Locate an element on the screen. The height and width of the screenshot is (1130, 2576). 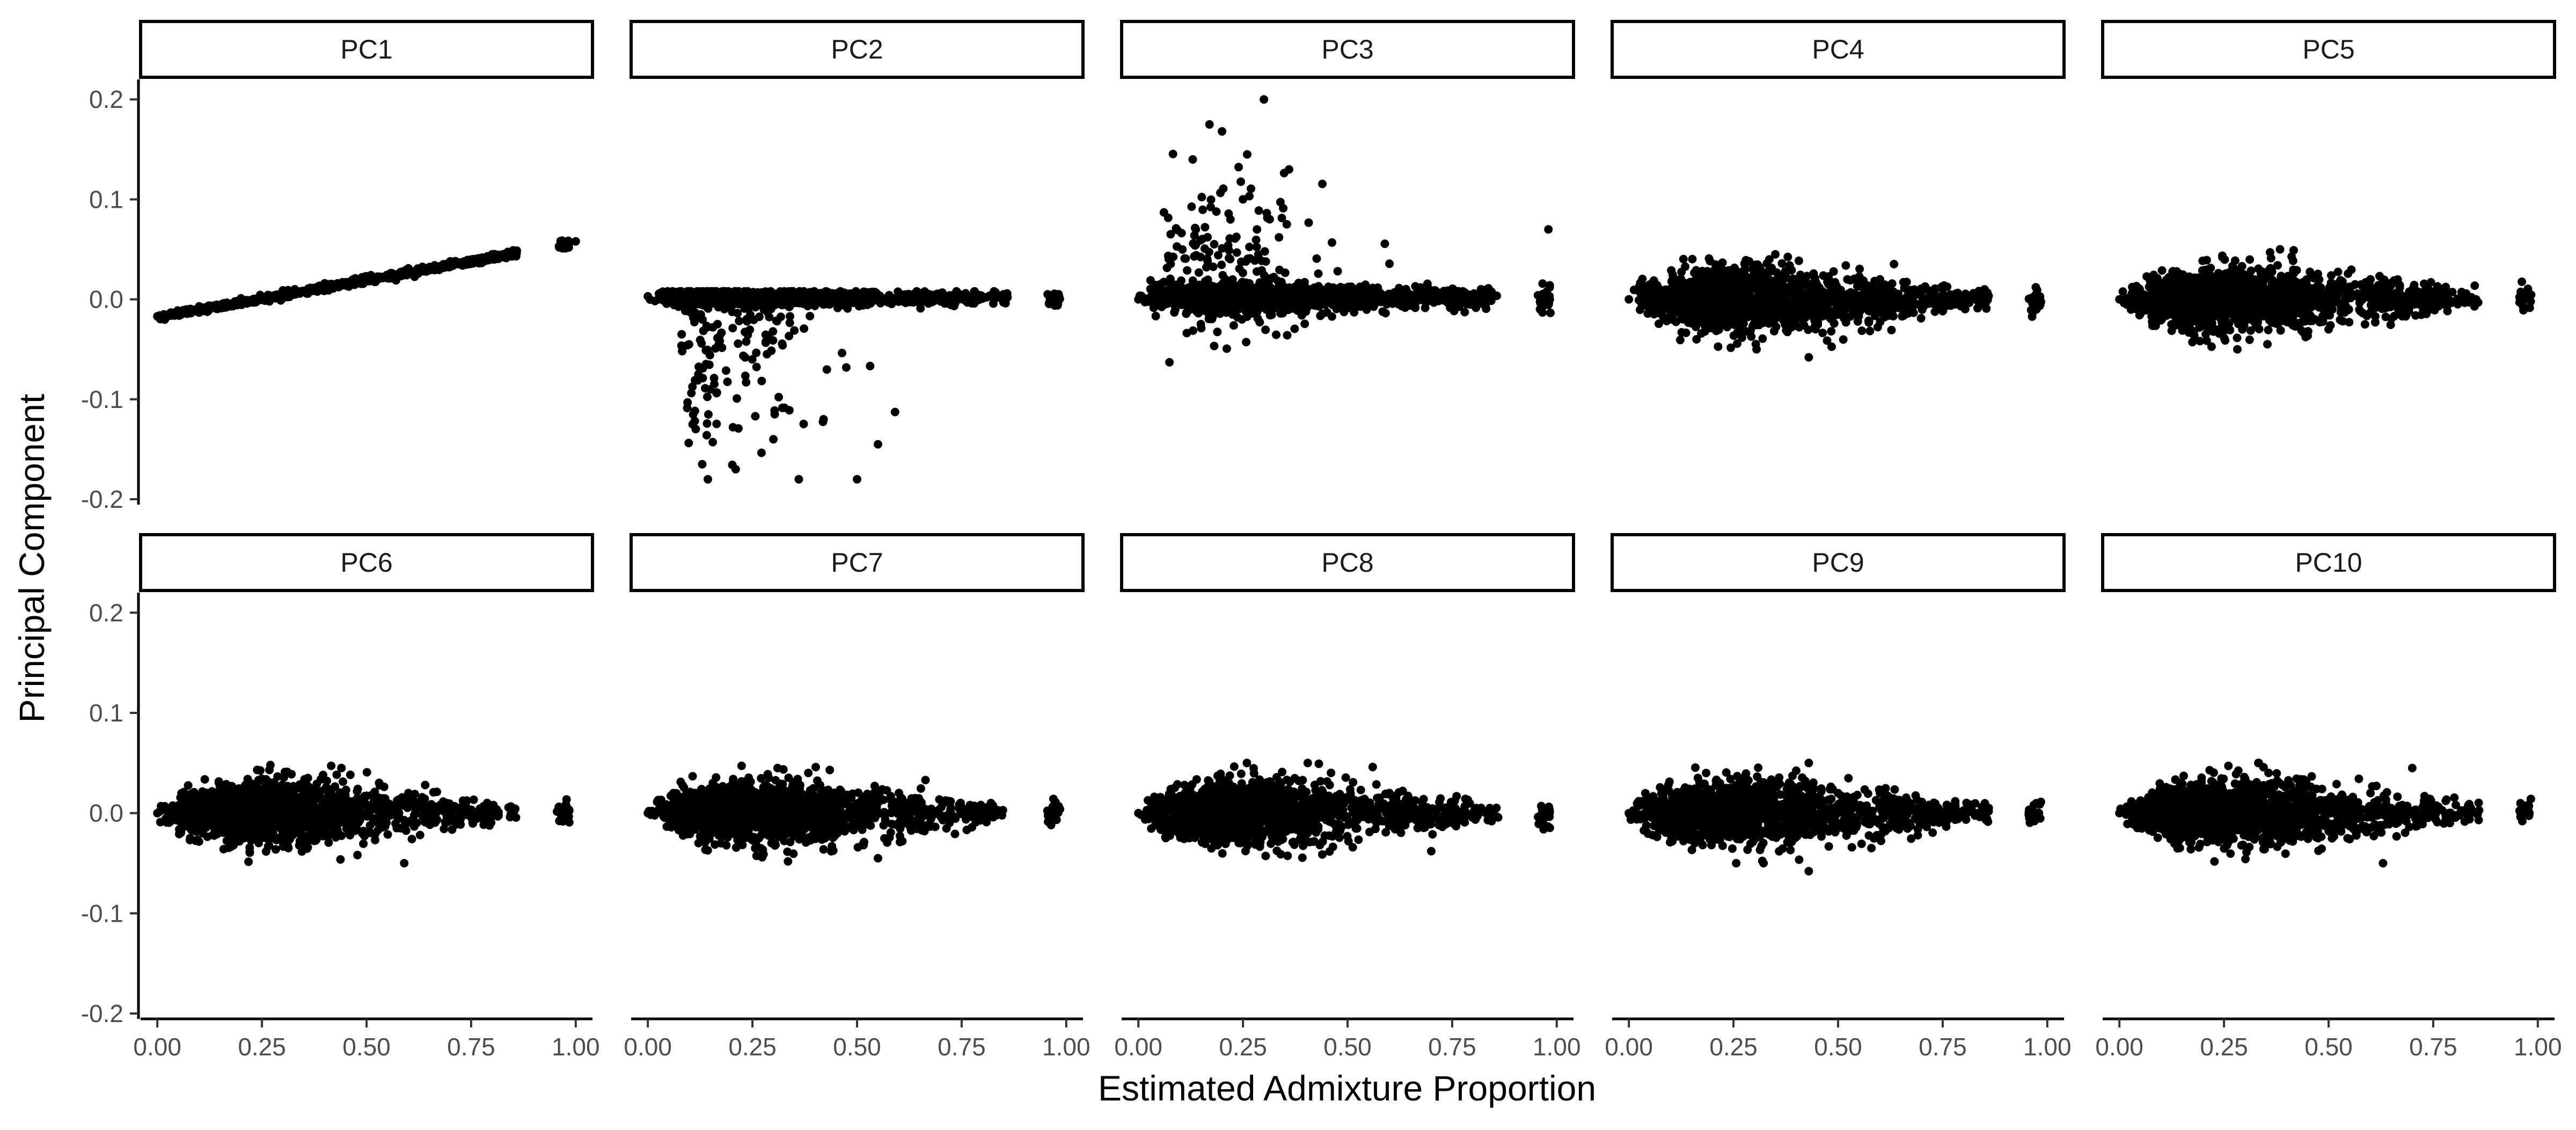
facet-panel-pc4: PC4 is located at coordinates (1838, 191).